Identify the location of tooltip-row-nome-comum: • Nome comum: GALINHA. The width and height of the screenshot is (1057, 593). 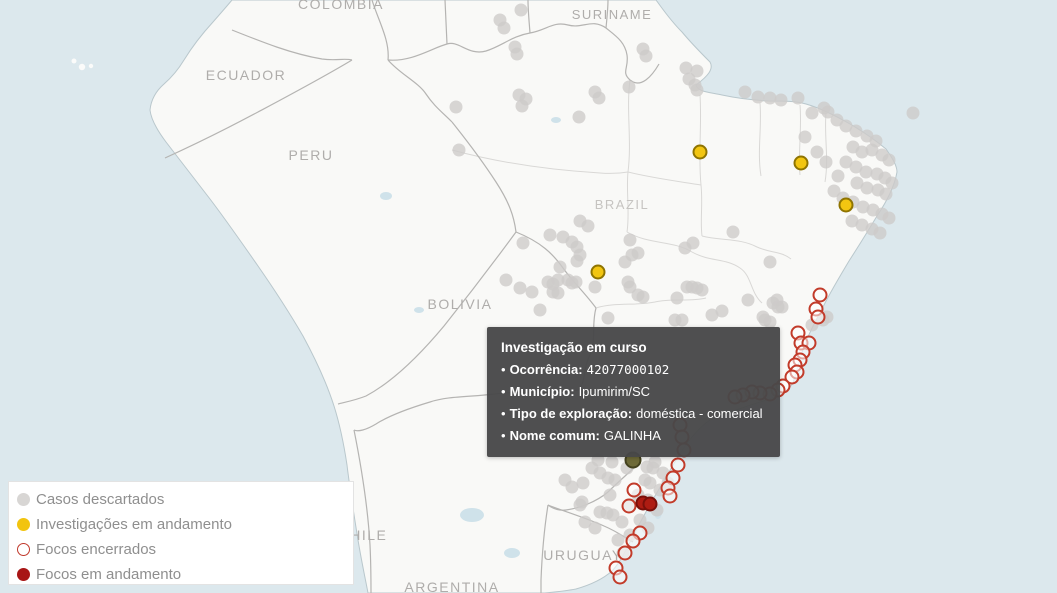
(581, 435).